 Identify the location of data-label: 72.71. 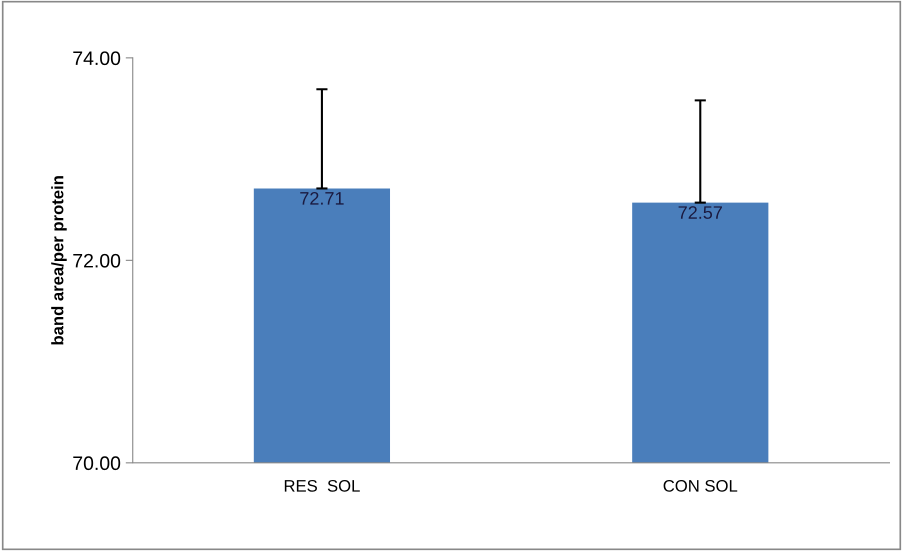
(322, 198).